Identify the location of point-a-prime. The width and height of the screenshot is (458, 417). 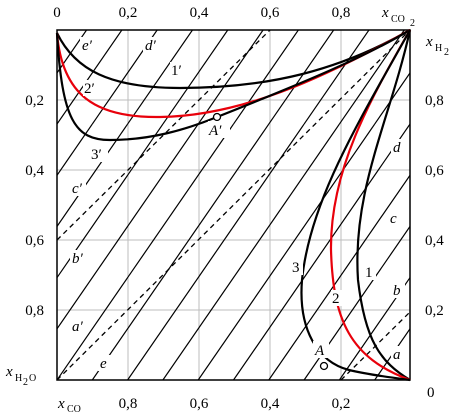
(217, 117).